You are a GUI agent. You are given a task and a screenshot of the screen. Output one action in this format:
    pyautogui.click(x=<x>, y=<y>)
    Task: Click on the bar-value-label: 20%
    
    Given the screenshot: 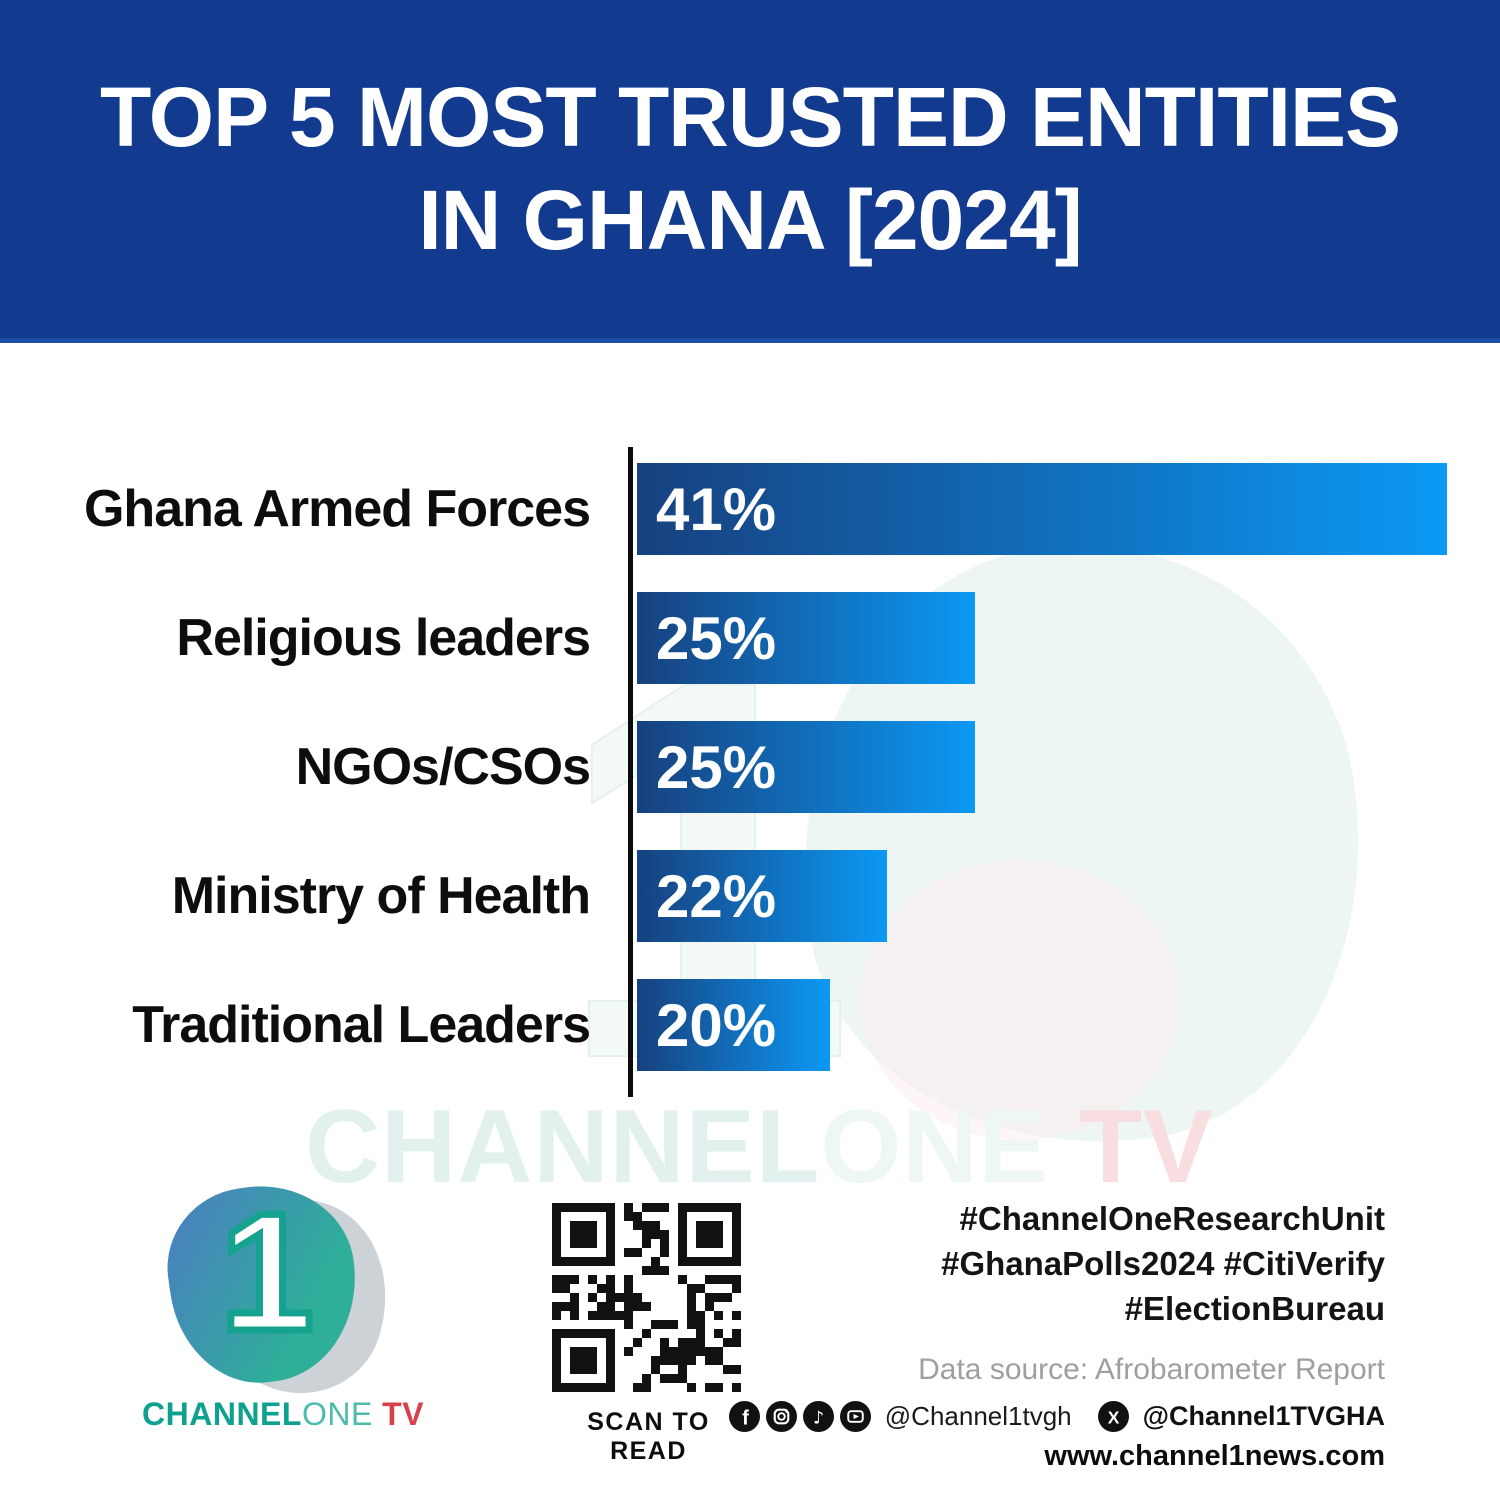 What is the action you would take?
    pyautogui.click(x=716, y=1025)
    